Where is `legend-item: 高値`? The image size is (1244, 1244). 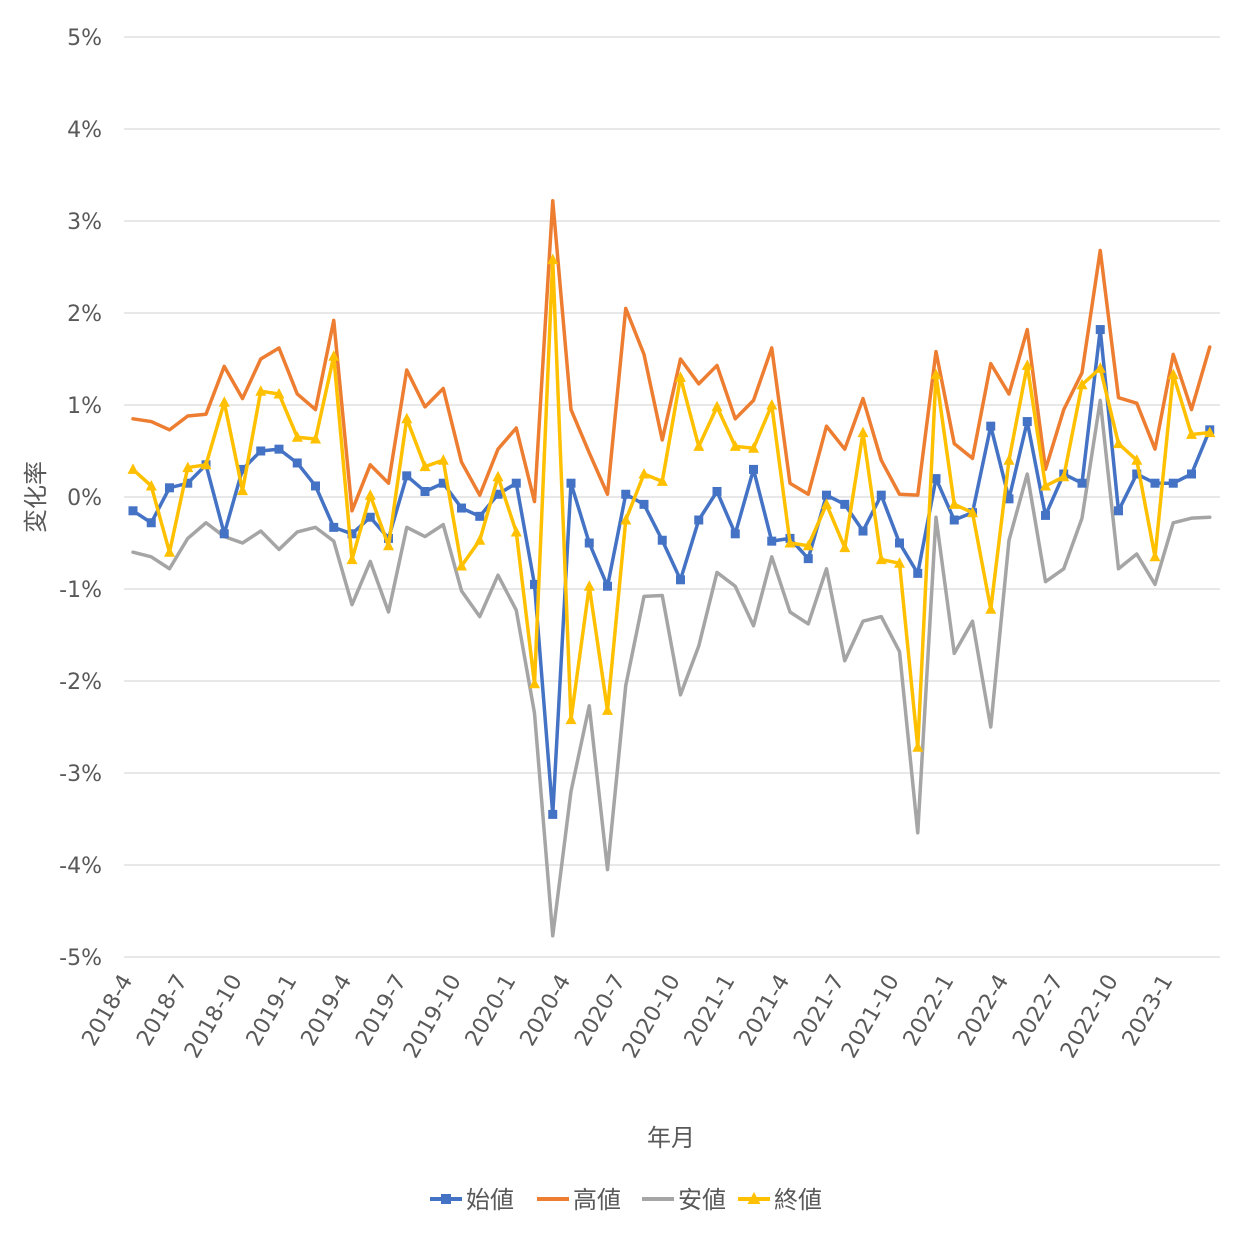 legend-item: 高値 is located at coordinates (579, 1200).